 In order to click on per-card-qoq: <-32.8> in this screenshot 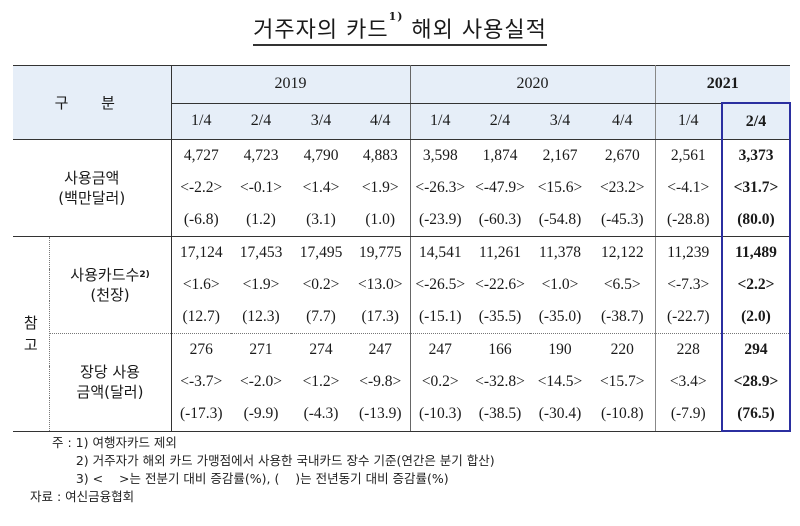, I will do `click(500, 381)`.